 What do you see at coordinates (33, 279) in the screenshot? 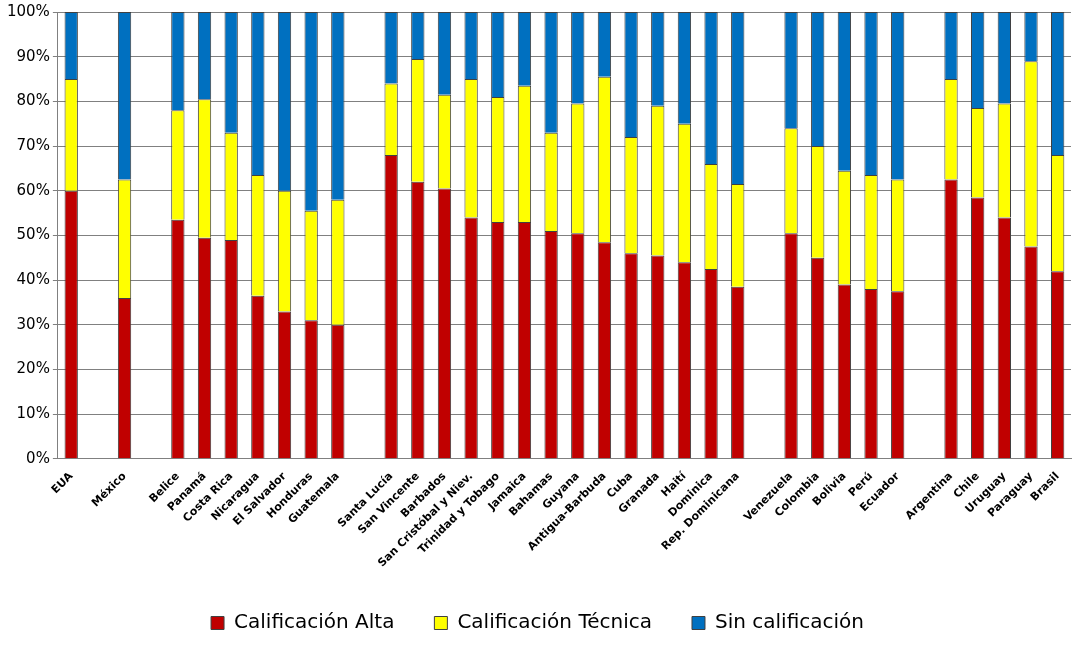
I see `y-tick-label: 40%` at bounding box center [33, 279].